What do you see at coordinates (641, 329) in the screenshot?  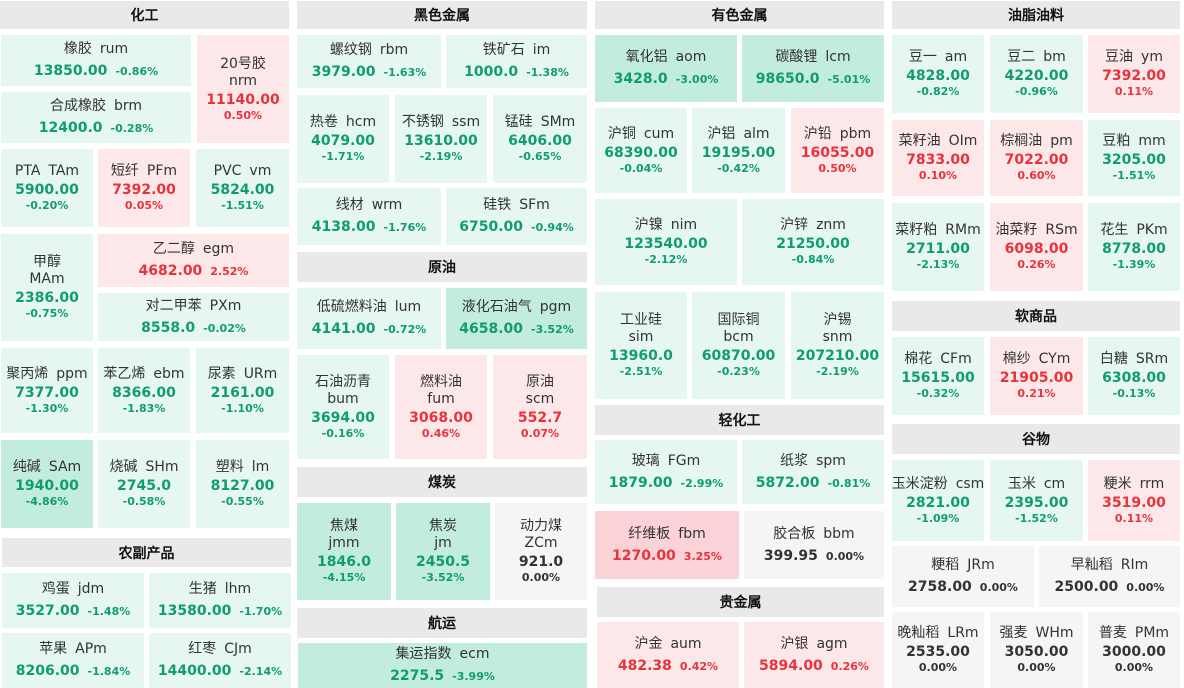 I see `contract-name: 工业硅 sim` at bounding box center [641, 329].